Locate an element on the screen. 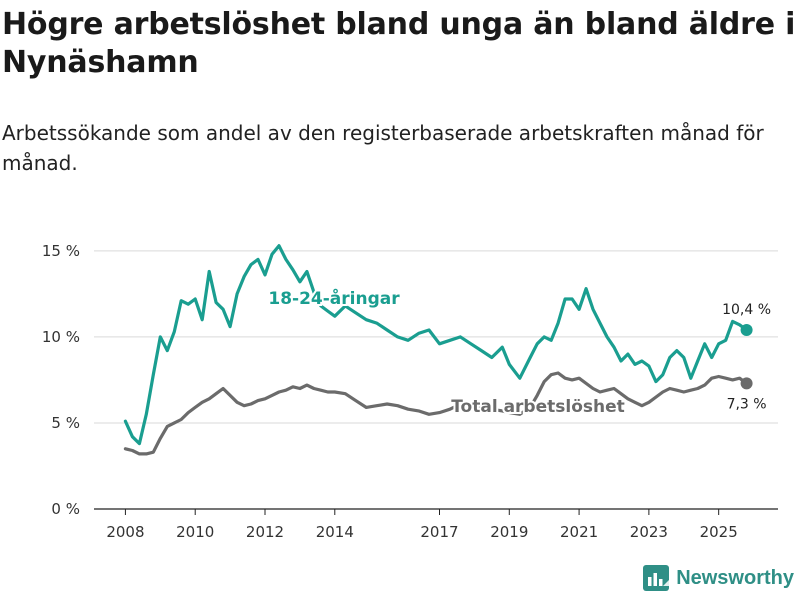 The image size is (800, 600). x-tick-label: 2021 is located at coordinates (579, 532).